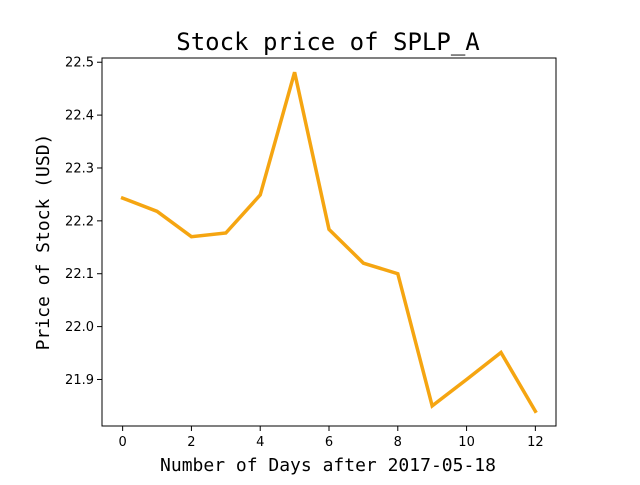  Describe the element at coordinates (79, 327) in the screenshot. I see `y-tick-label: 22.0` at that location.